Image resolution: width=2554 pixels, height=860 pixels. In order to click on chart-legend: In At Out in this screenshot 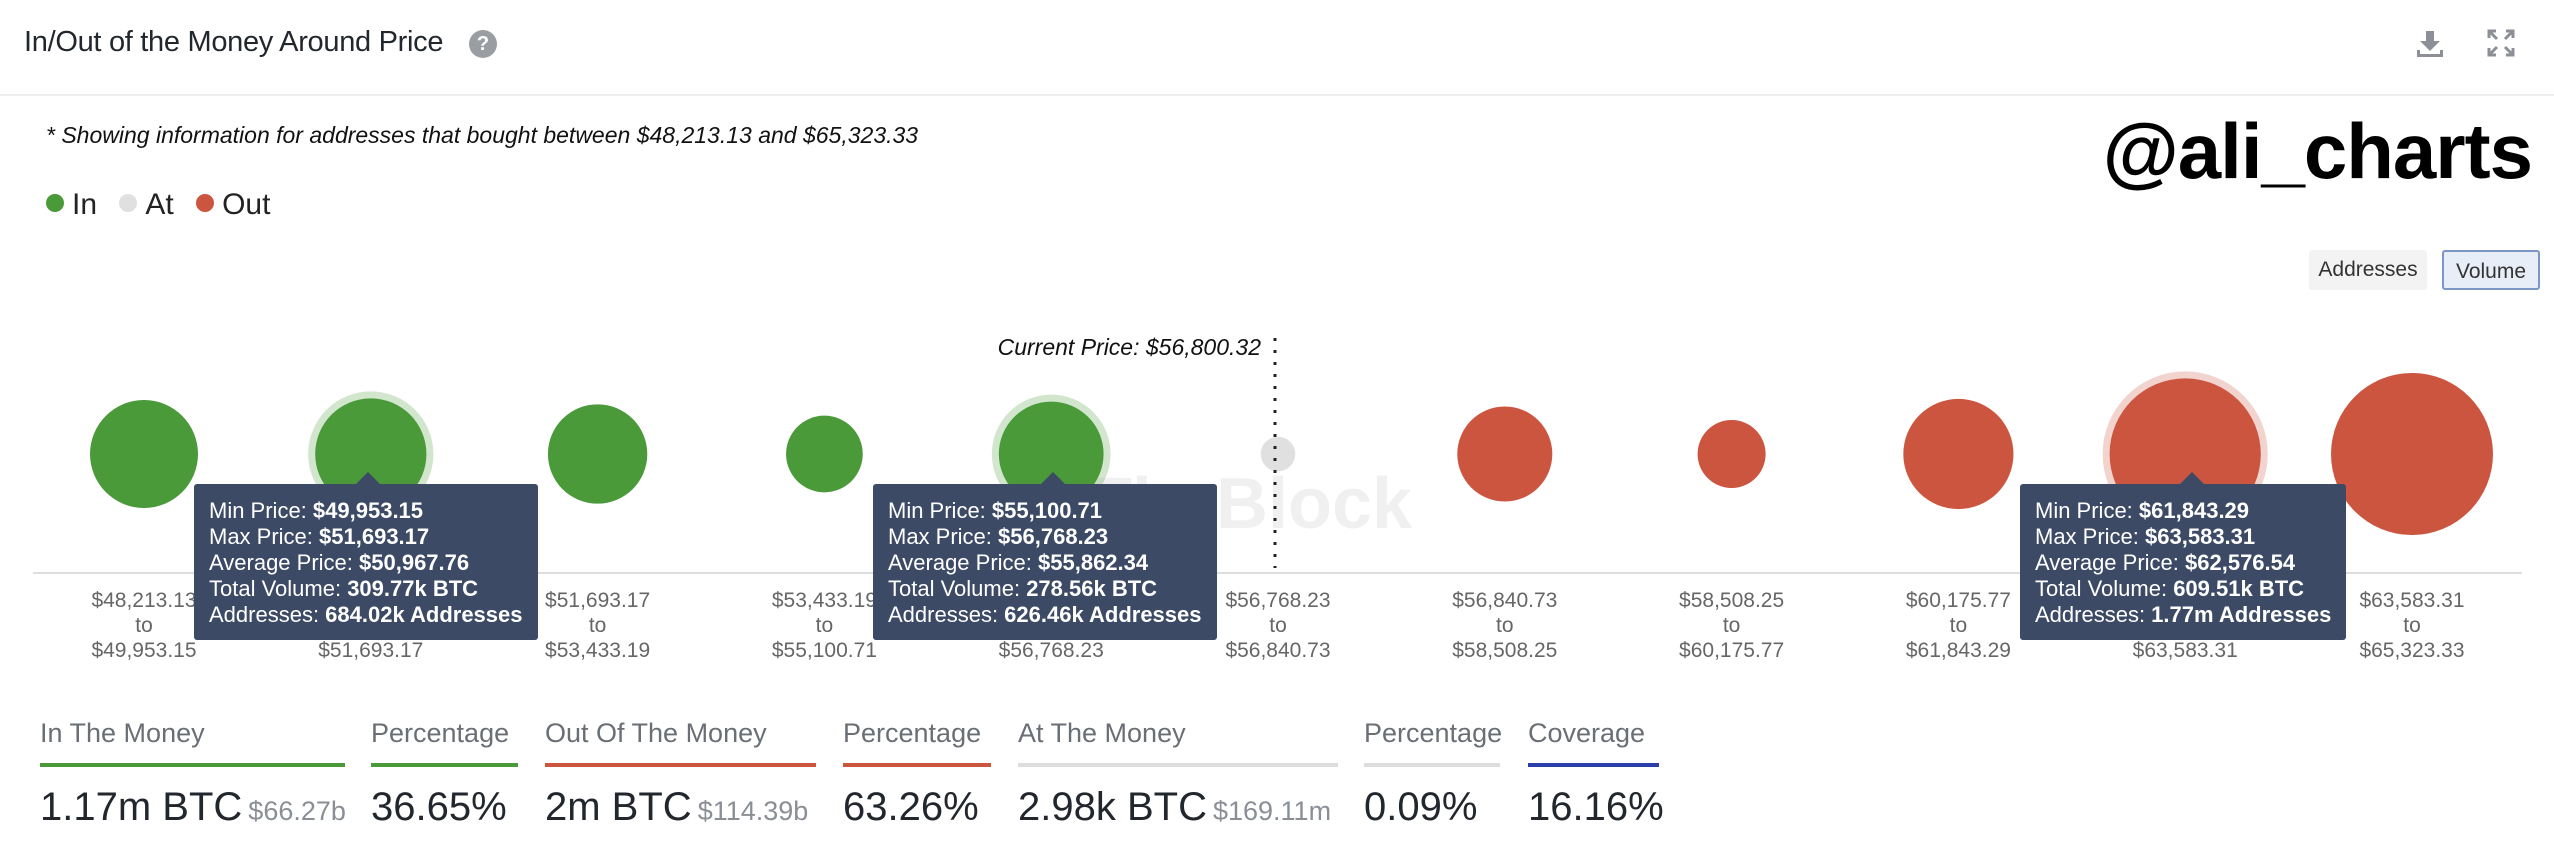, I will do `click(165, 204)`.